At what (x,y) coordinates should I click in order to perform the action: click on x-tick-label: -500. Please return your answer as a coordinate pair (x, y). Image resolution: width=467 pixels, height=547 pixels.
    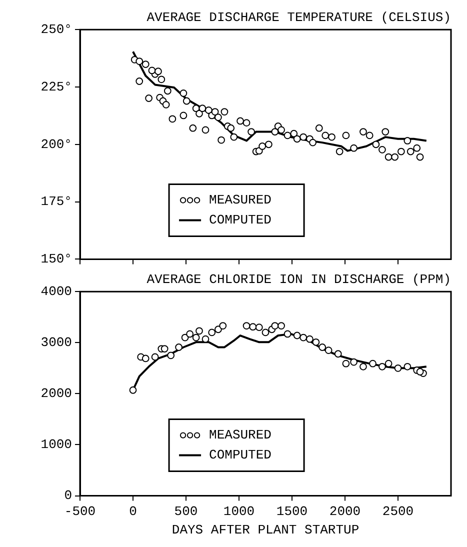
    Looking at the image, I should click on (80, 512).